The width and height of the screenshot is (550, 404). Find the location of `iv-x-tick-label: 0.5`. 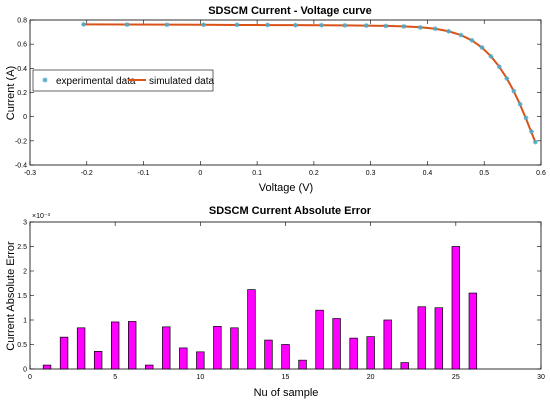

iv-x-tick-label: 0.5 is located at coordinates (484, 173).